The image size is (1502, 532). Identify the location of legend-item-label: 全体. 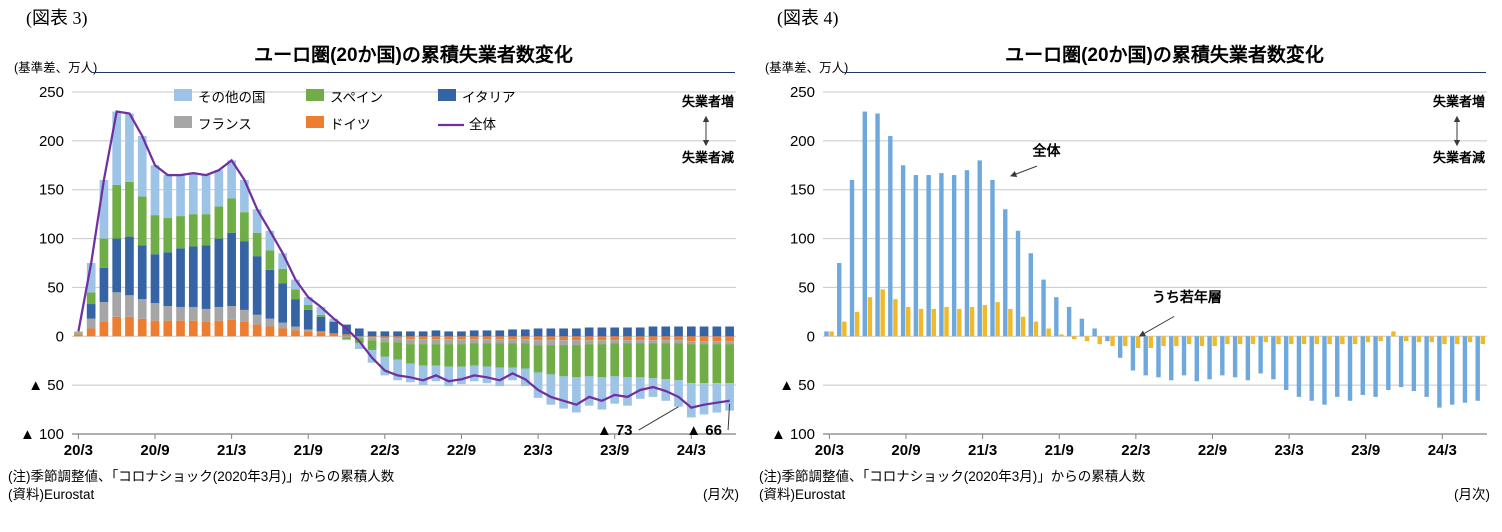
(482, 124).